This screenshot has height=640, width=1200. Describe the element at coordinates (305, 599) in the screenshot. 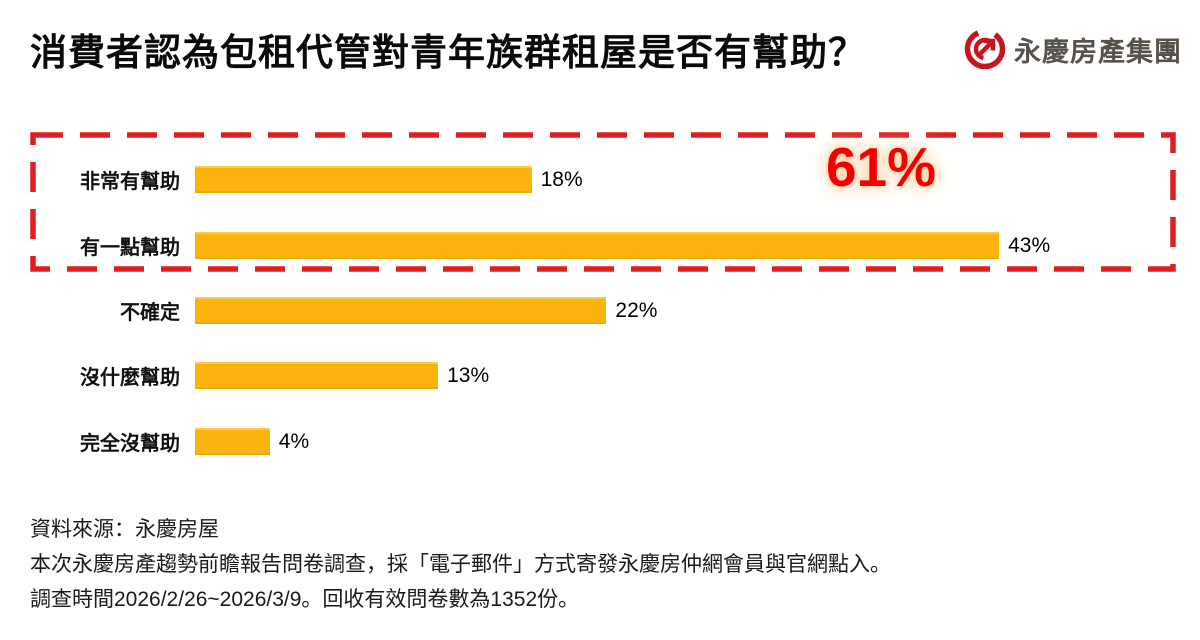

I see `period-line: 調查時間2026/2/26~2026/3/9。回收有效問卷數為1352份。` at that location.